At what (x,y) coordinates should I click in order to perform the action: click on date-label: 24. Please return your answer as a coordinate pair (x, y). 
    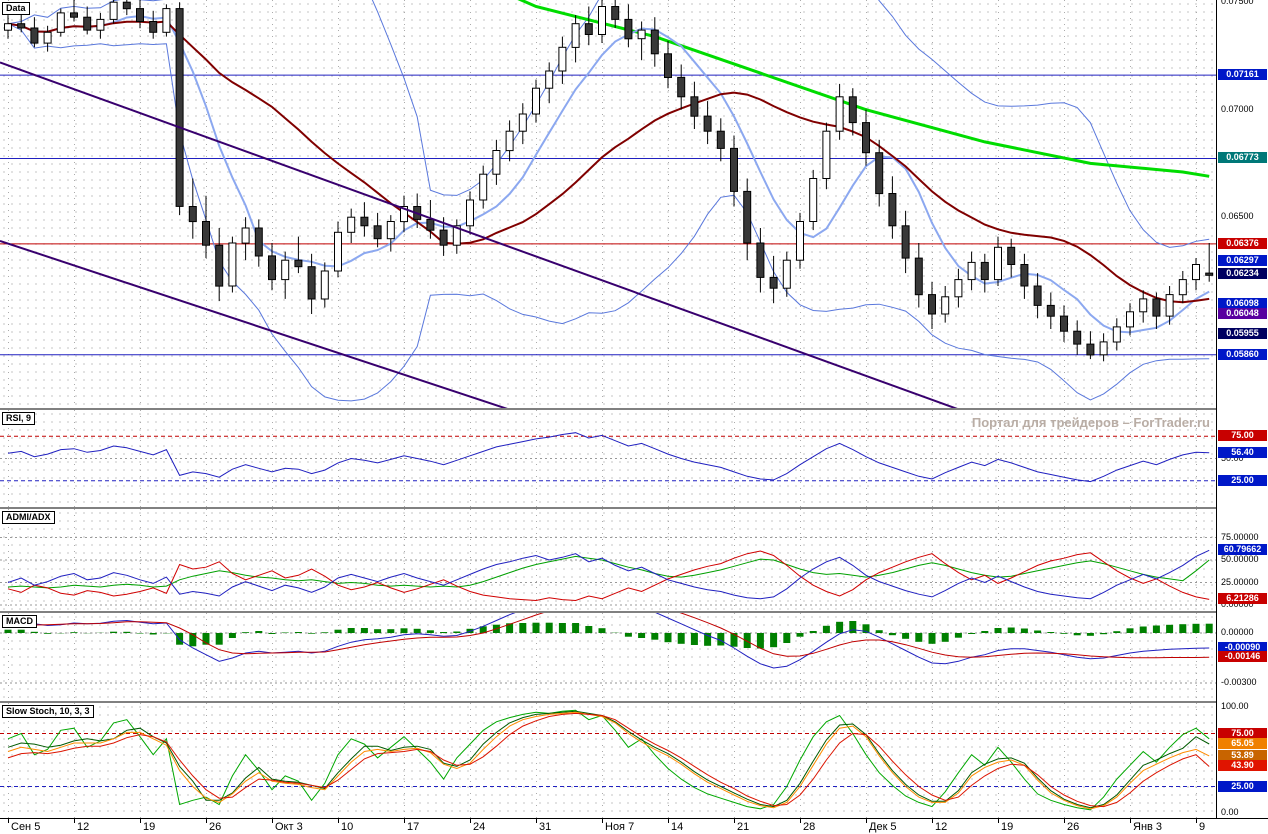
    Looking at the image, I should click on (479, 827).